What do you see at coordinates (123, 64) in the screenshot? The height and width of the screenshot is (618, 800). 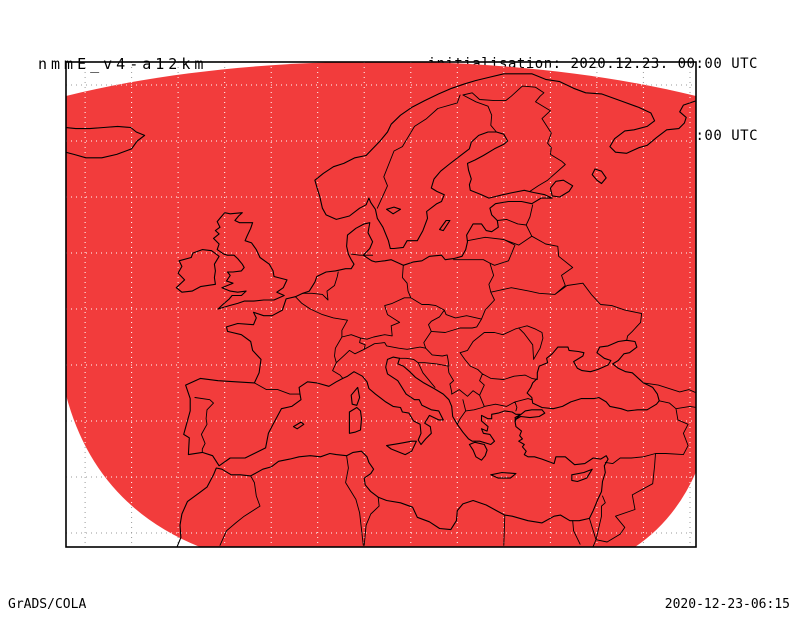 I see `model-title: nmmE_v4-a12km` at bounding box center [123, 64].